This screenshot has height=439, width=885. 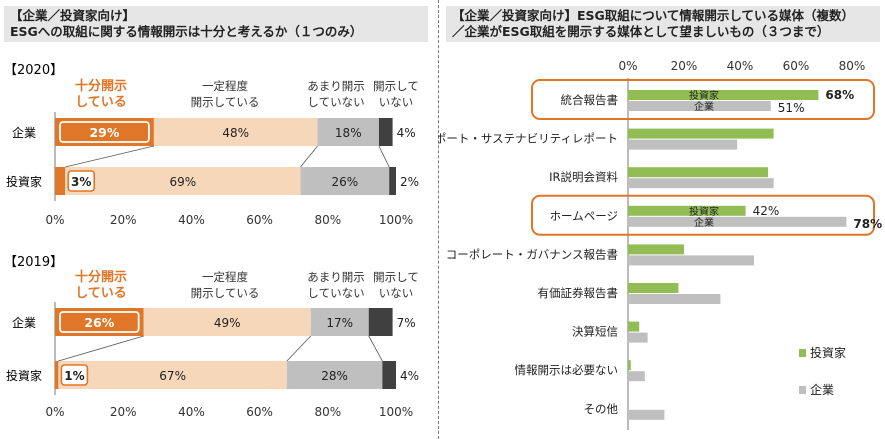 I want to click on segment-value-label: 2%, so click(x=409, y=182).